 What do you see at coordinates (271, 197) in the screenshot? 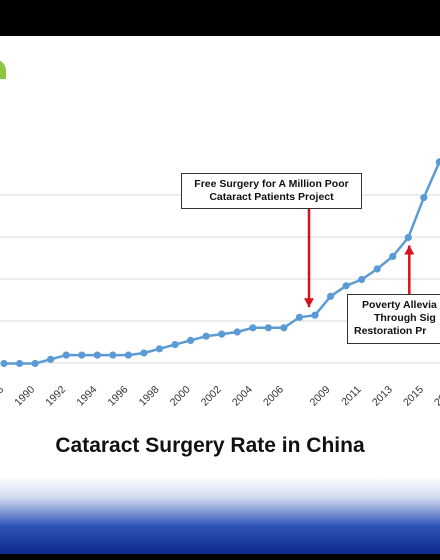
I see `annotation-line: Cataract Patients Project` at bounding box center [271, 197].